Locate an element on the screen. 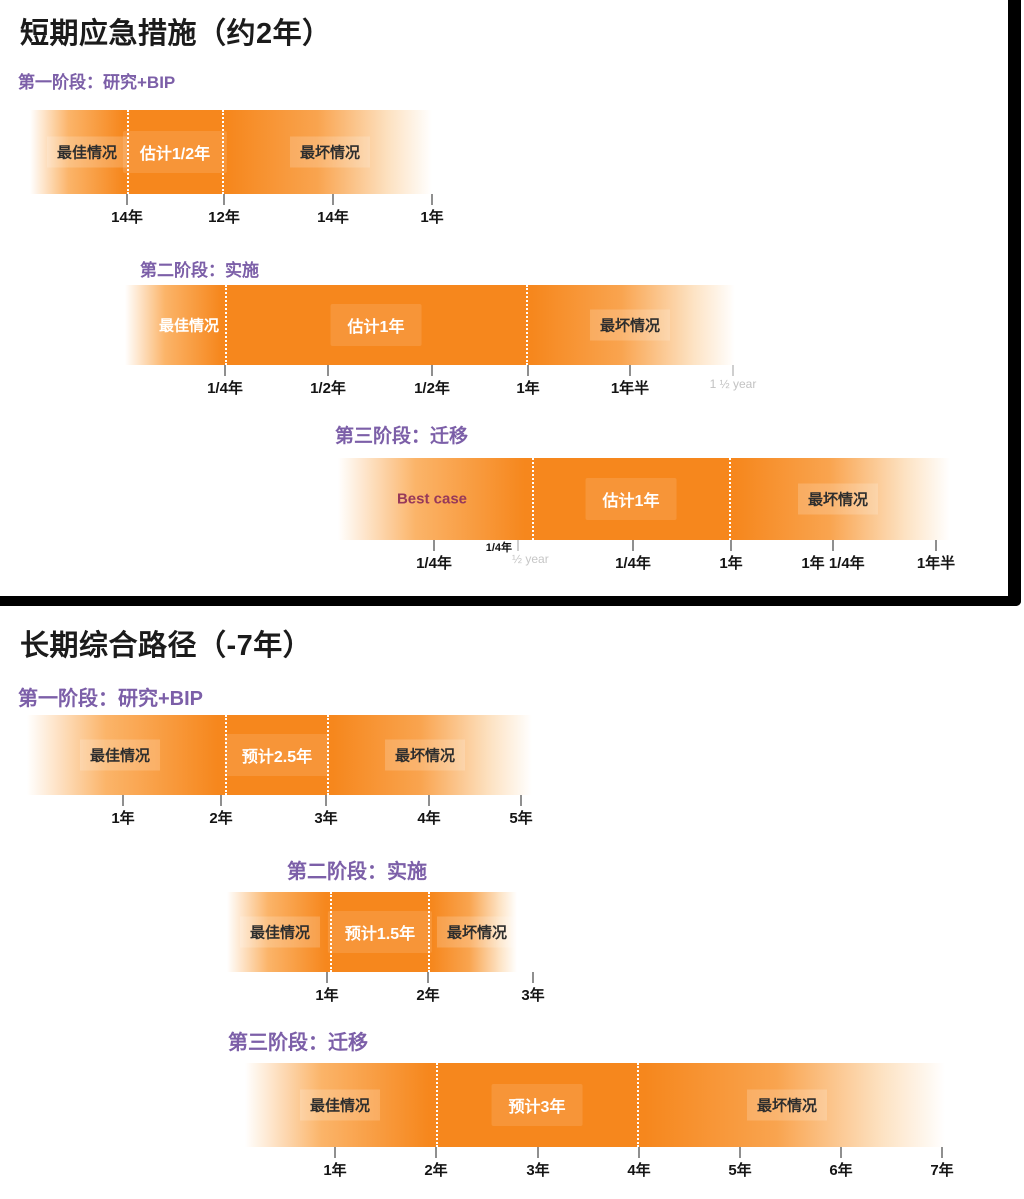 The height and width of the screenshot is (1199, 1024). estimate-label: 估计1/2年 is located at coordinates (175, 152).